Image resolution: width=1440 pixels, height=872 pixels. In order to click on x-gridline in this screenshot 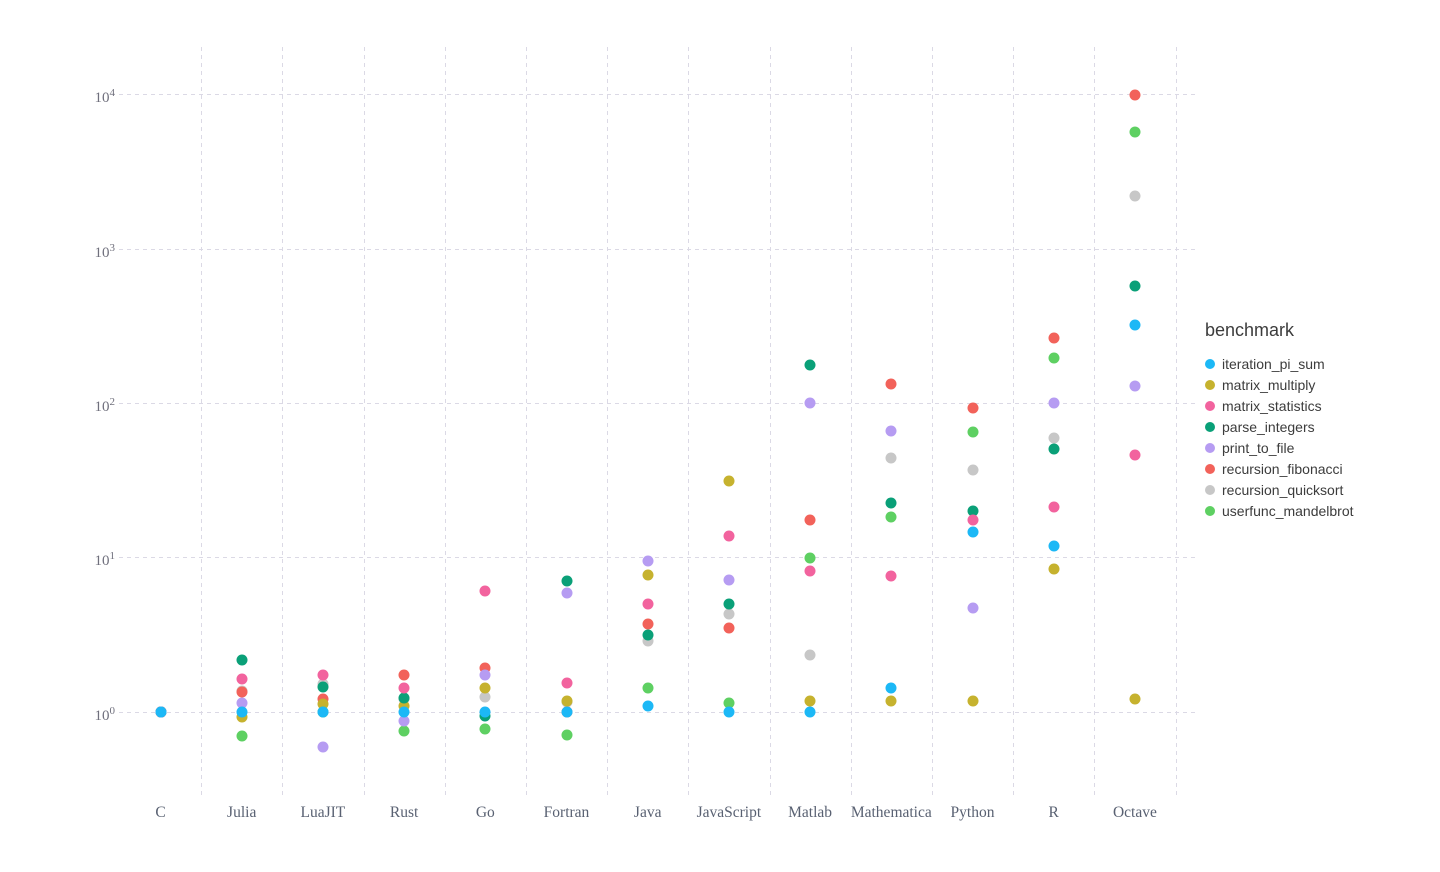, I will do `click(1014, 423)`.